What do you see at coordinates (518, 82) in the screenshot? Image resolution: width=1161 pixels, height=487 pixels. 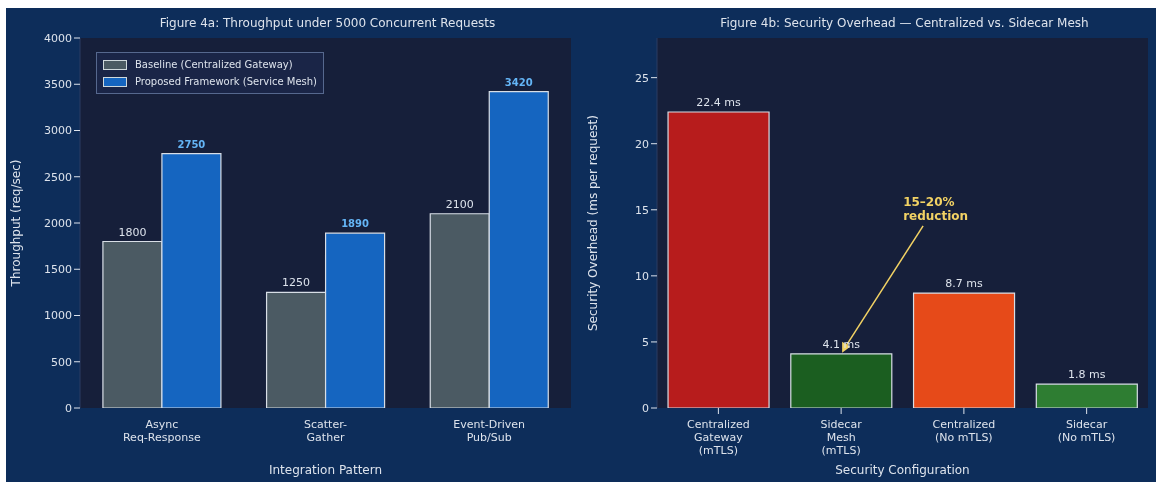 I see `data-label: 3420` at bounding box center [518, 82].